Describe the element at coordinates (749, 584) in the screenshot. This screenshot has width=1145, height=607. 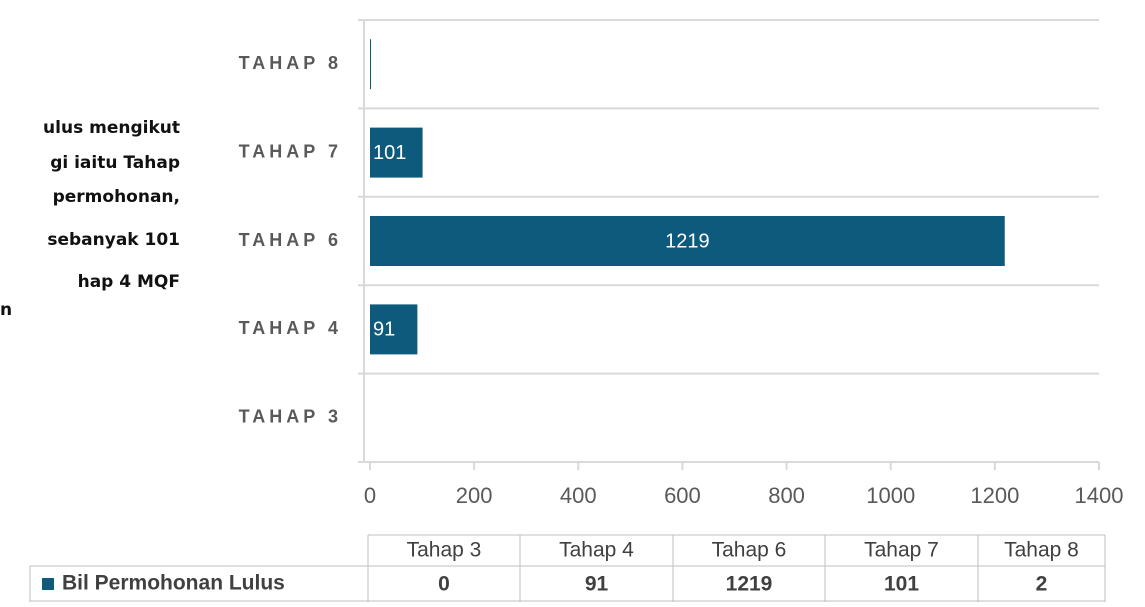
I see `table-value: 1219` at that location.